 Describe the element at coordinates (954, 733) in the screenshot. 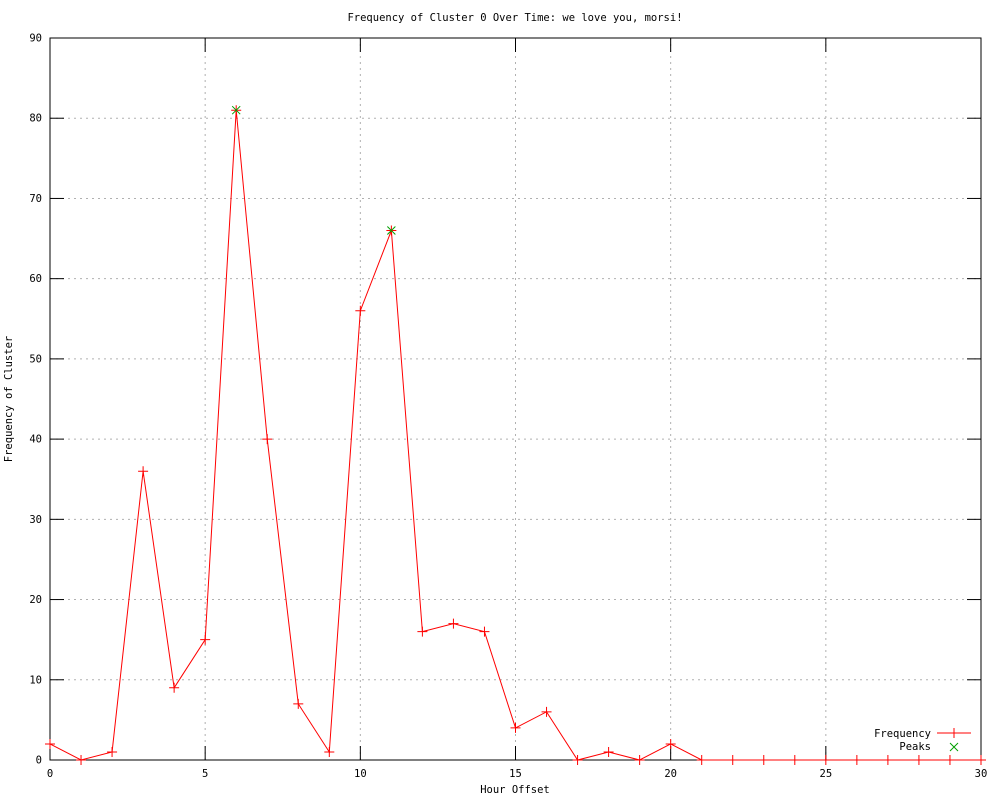

I see `legend-sample-marker-frequency` at that location.